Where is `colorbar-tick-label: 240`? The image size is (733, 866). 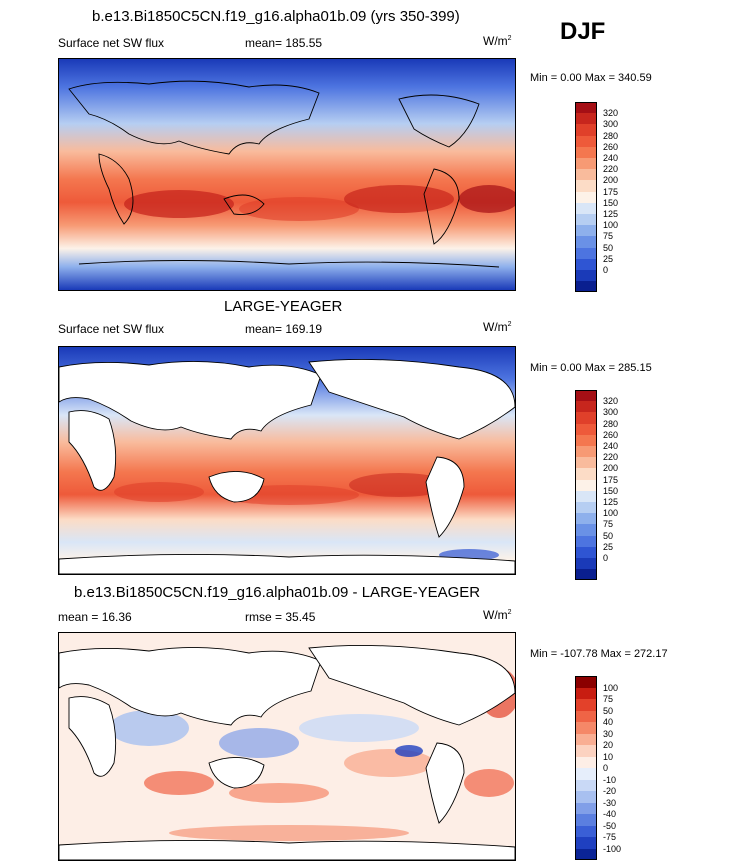
colorbar-tick-label: 240 is located at coordinates (611, 446).